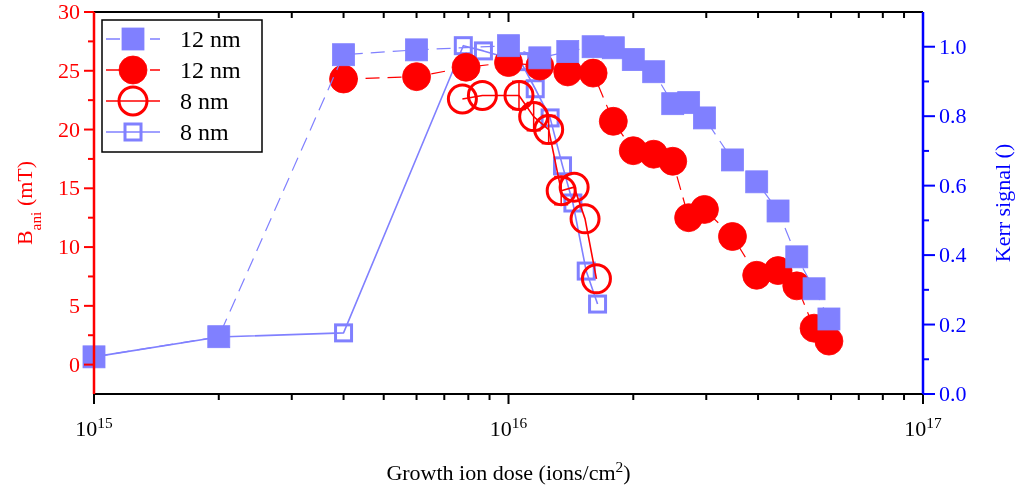 The image size is (1032, 490). What do you see at coordinates (953, 185) in the screenshot?
I see `y2-tick-label: 0.6` at bounding box center [953, 185].